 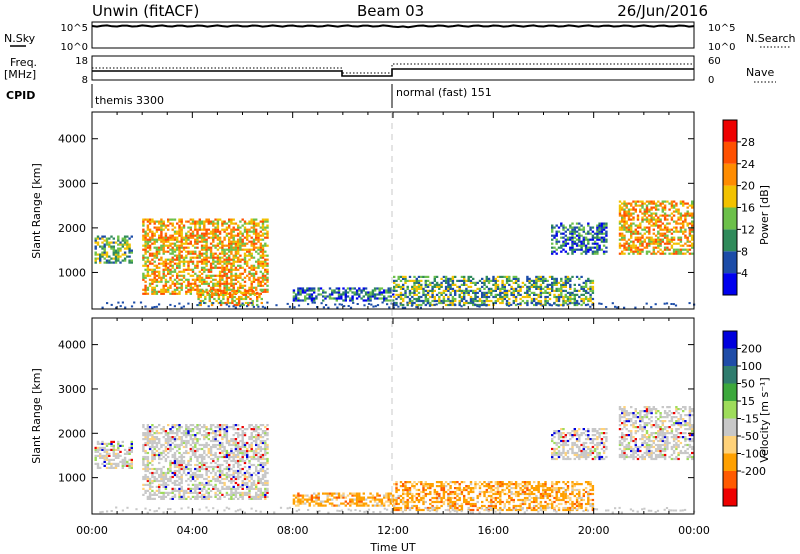 What do you see at coordinates (714, 61) in the screenshot?
I see `nave-tick-top: 60` at bounding box center [714, 61].